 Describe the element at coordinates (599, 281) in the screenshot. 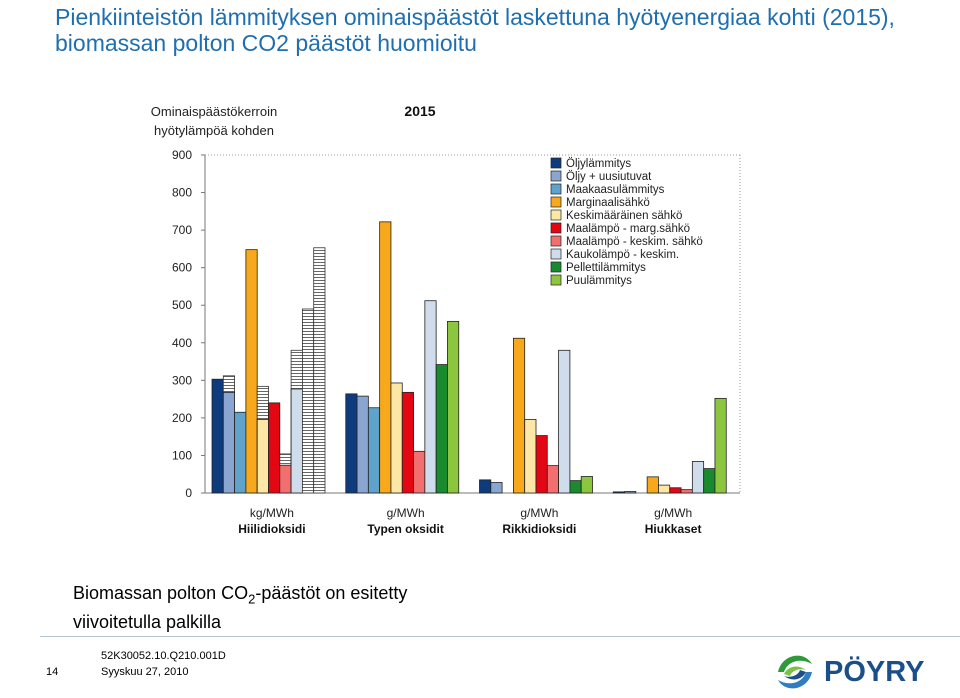

I see `legend-label: Puulämmitys` at that location.